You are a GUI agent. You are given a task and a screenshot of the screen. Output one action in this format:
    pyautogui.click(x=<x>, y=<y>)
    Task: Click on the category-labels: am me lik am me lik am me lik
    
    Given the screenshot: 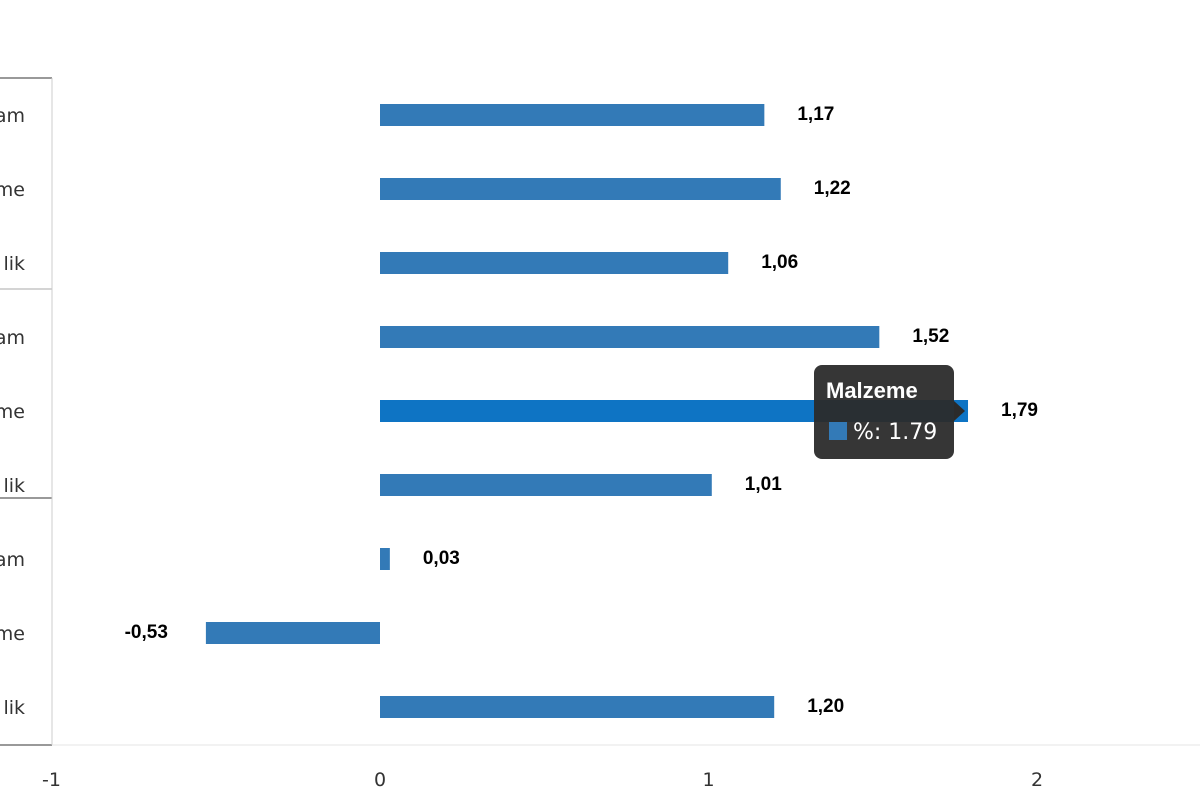 What is the action you would take?
    pyautogui.click(x=12, y=412)
    